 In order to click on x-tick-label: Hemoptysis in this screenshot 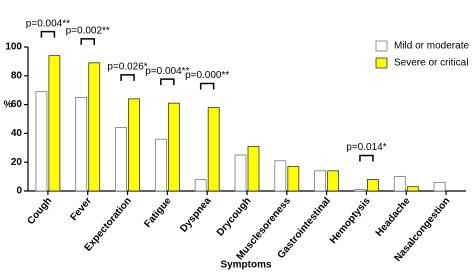, I will do `click(350, 220)`.